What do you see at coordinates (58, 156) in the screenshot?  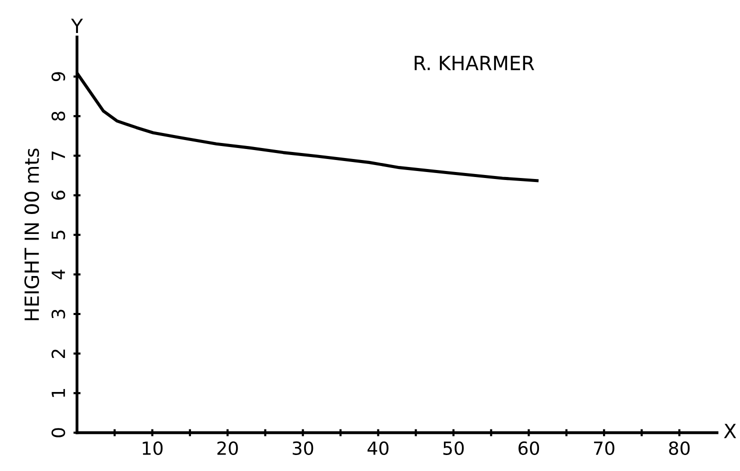 I see `y-tick-label: 7` at bounding box center [58, 156].